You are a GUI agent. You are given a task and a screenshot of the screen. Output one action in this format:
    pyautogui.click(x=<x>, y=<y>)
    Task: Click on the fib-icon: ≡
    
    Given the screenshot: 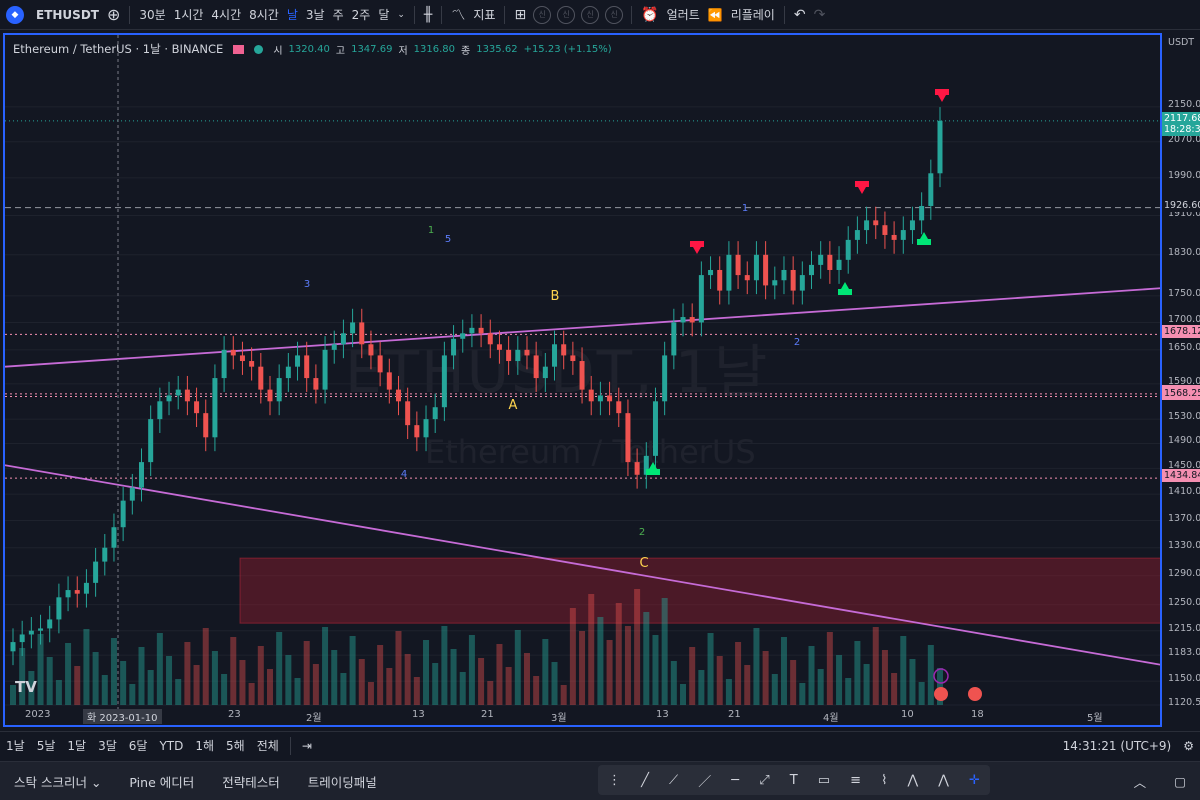 What is the action you would take?
    pyautogui.click(x=855, y=780)
    